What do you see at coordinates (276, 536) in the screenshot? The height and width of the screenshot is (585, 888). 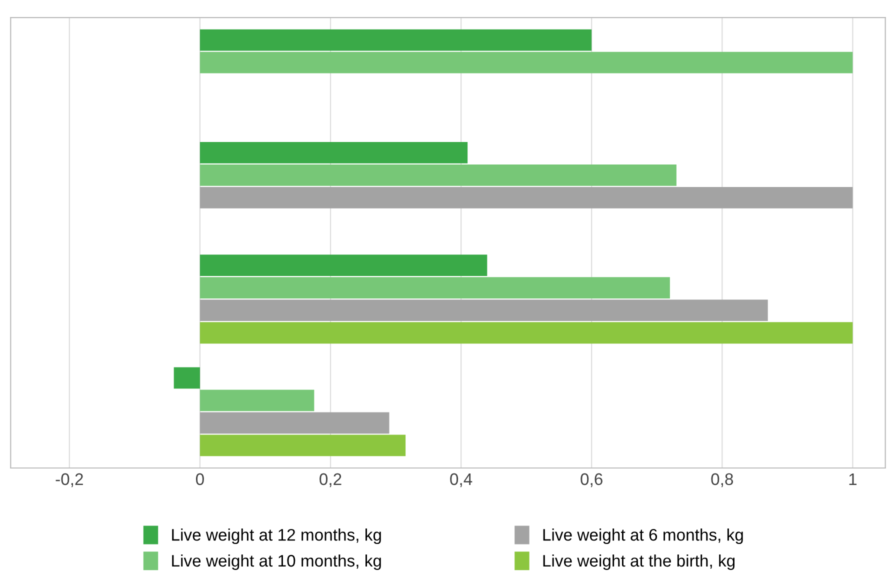 I see `legend-label: Live weight at 12 months, kg` at bounding box center [276, 536].